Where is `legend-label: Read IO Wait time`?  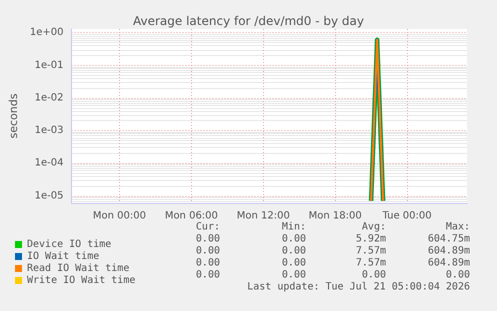 legend-label: Read IO Wait time is located at coordinates (78, 268).